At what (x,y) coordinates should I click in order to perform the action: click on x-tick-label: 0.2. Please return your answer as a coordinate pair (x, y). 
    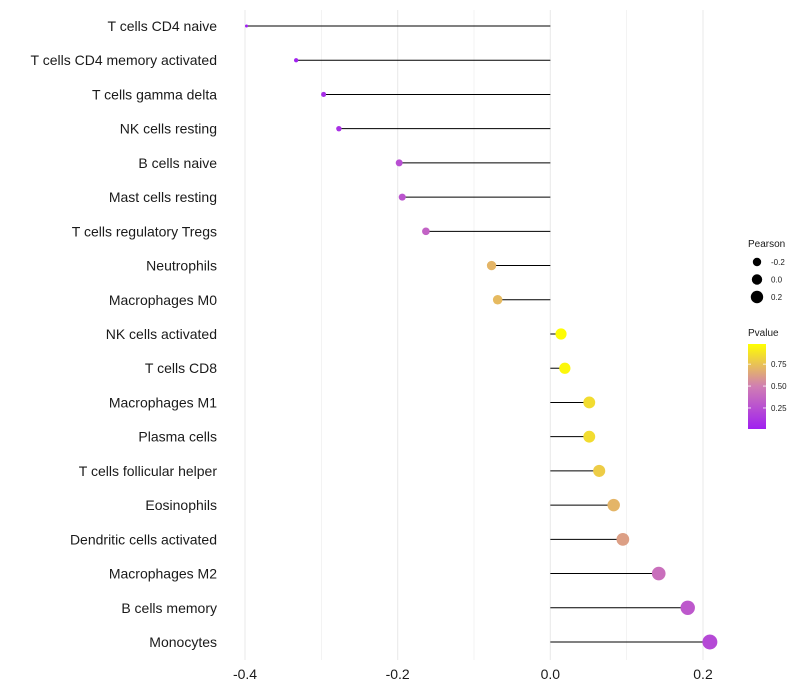
    Looking at the image, I should click on (703, 674).